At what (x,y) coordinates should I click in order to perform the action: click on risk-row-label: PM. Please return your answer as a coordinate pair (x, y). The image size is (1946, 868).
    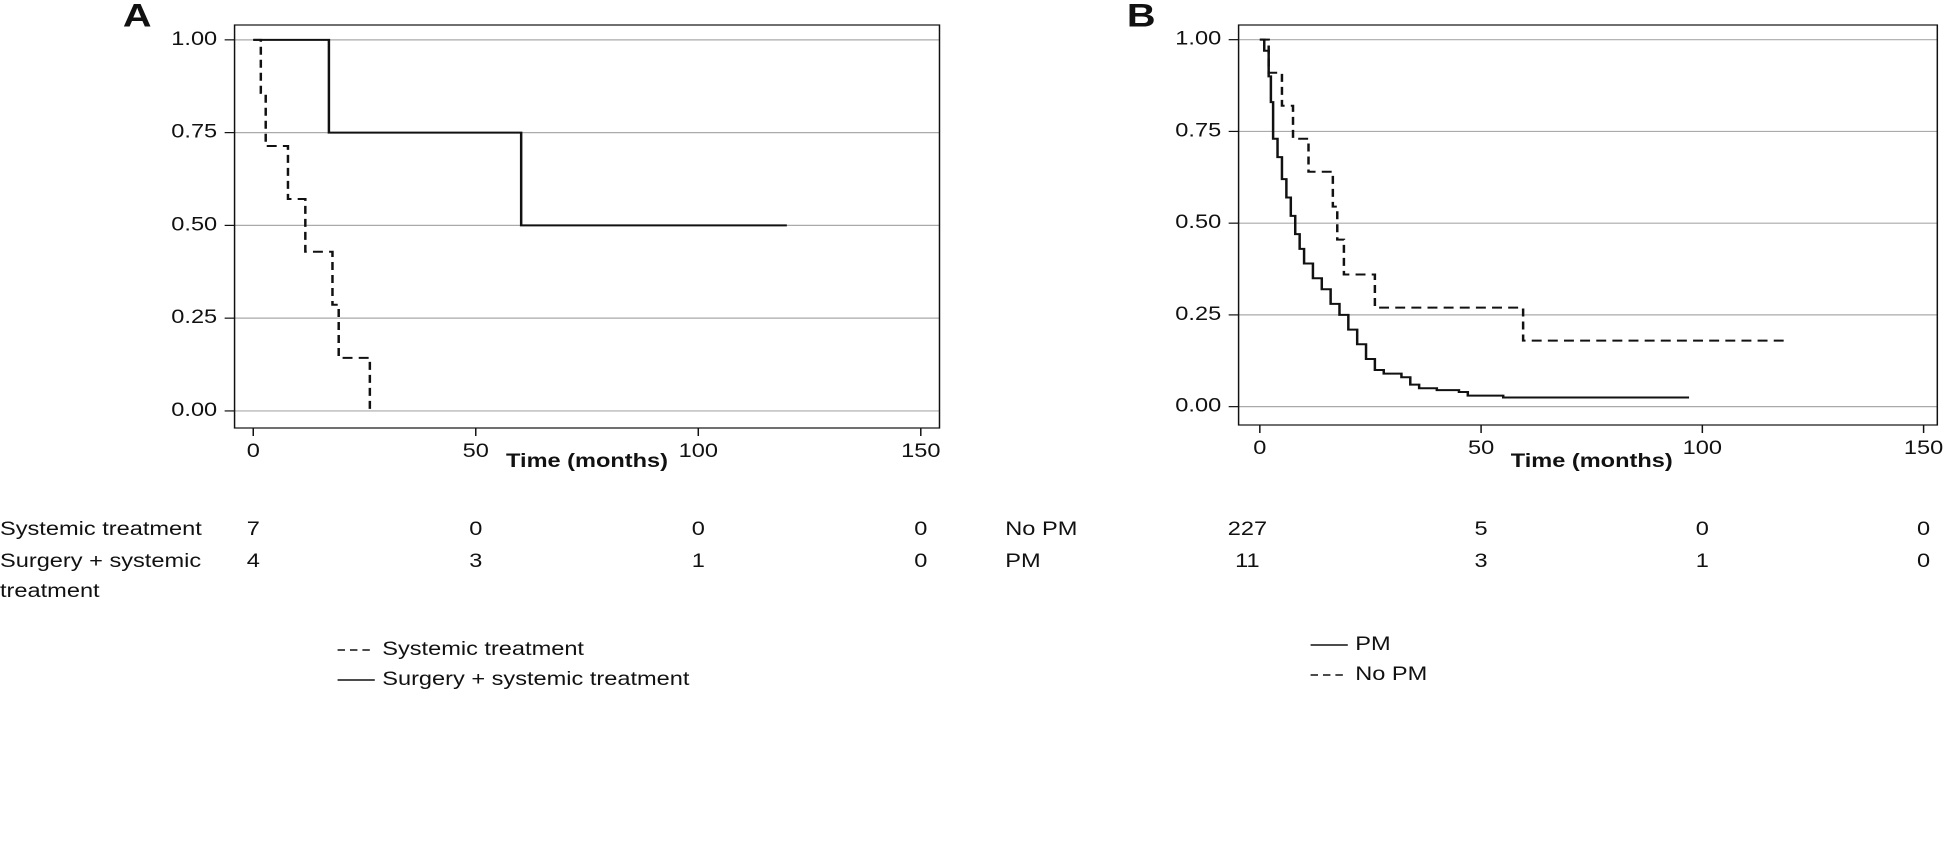
    Looking at the image, I should click on (1023, 561).